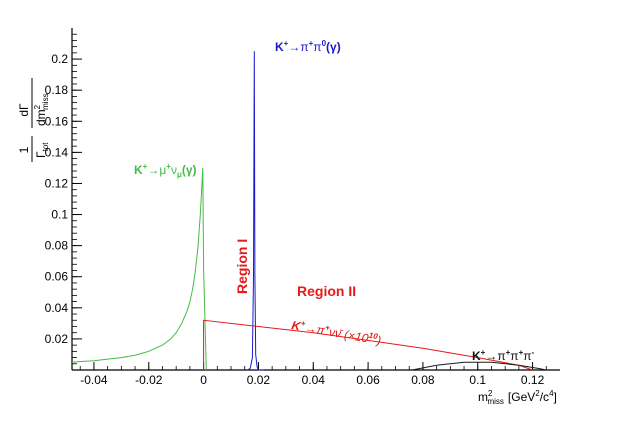 The height and width of the screenshot is (424, 638). I want to click on label-kpinunu: K+→π+νν̄ (×1010), so click(336, 332).